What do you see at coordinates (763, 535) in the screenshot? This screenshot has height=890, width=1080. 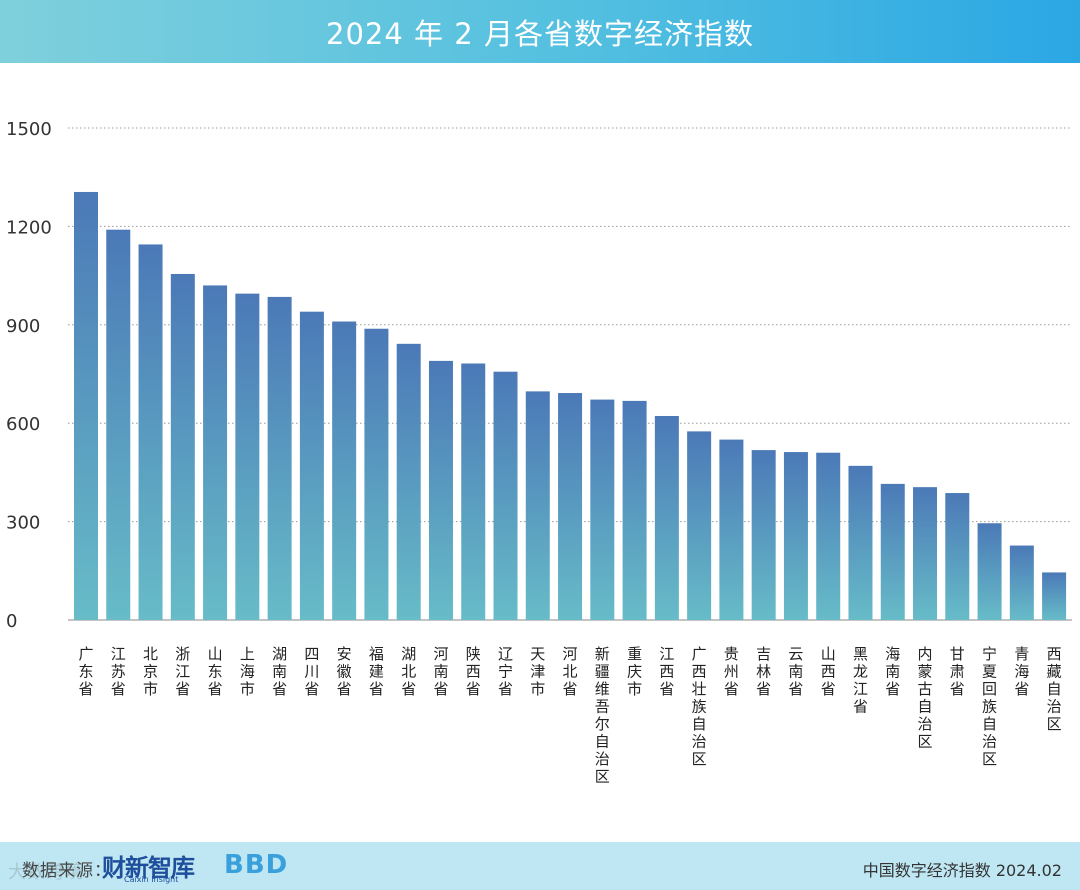 I see `bar-吉林省` at bounding box center [763, 535].